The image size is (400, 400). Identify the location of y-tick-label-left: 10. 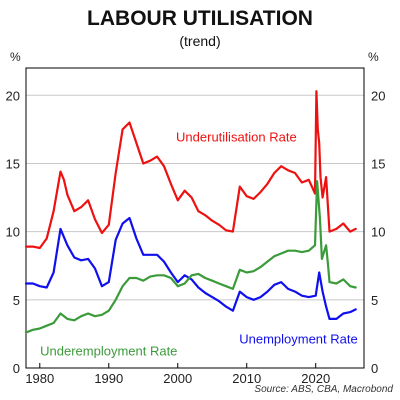
(13, 232).